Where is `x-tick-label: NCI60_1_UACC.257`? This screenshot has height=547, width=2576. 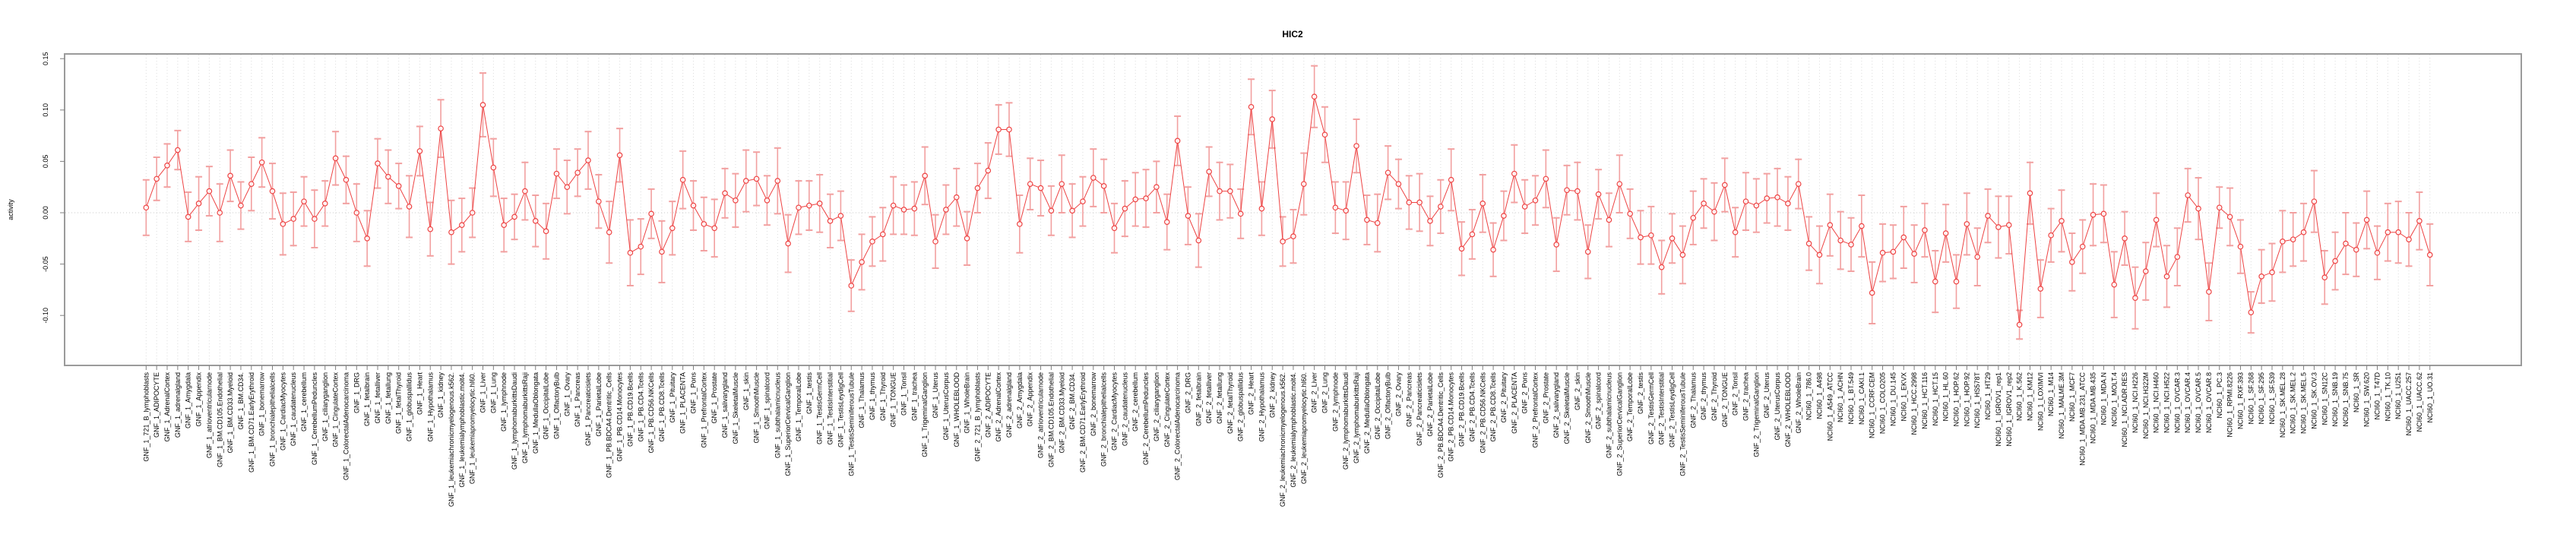
x-tick-label: NCI60_1_UACC.257 is located at coordinates (2409, 404).